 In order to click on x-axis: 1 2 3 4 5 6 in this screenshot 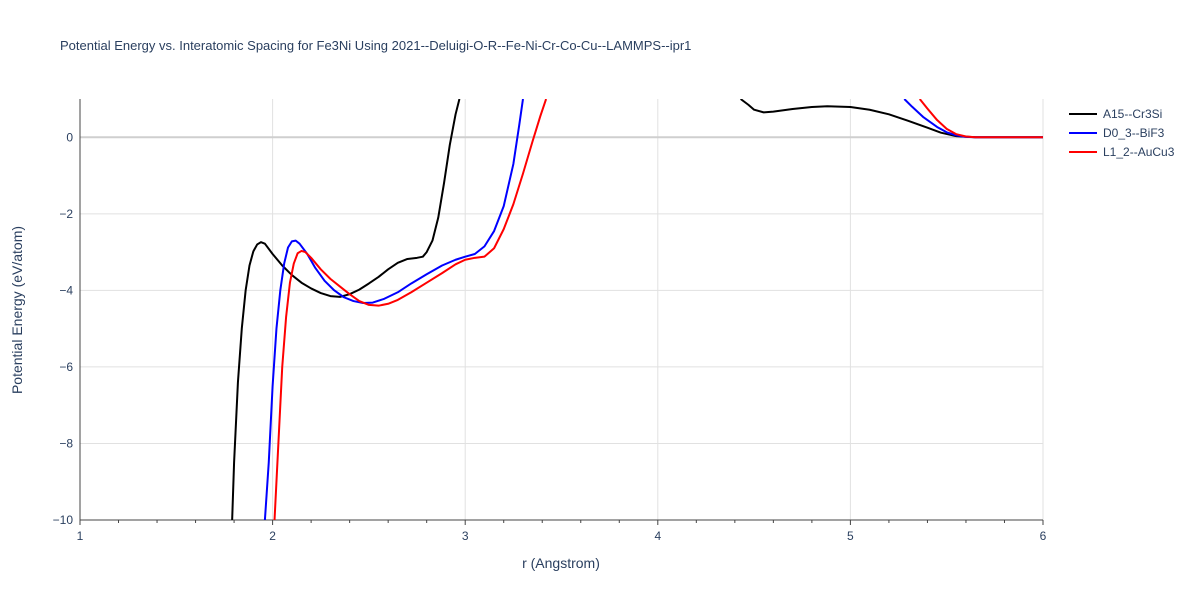, I will do `click(562, 531)`.